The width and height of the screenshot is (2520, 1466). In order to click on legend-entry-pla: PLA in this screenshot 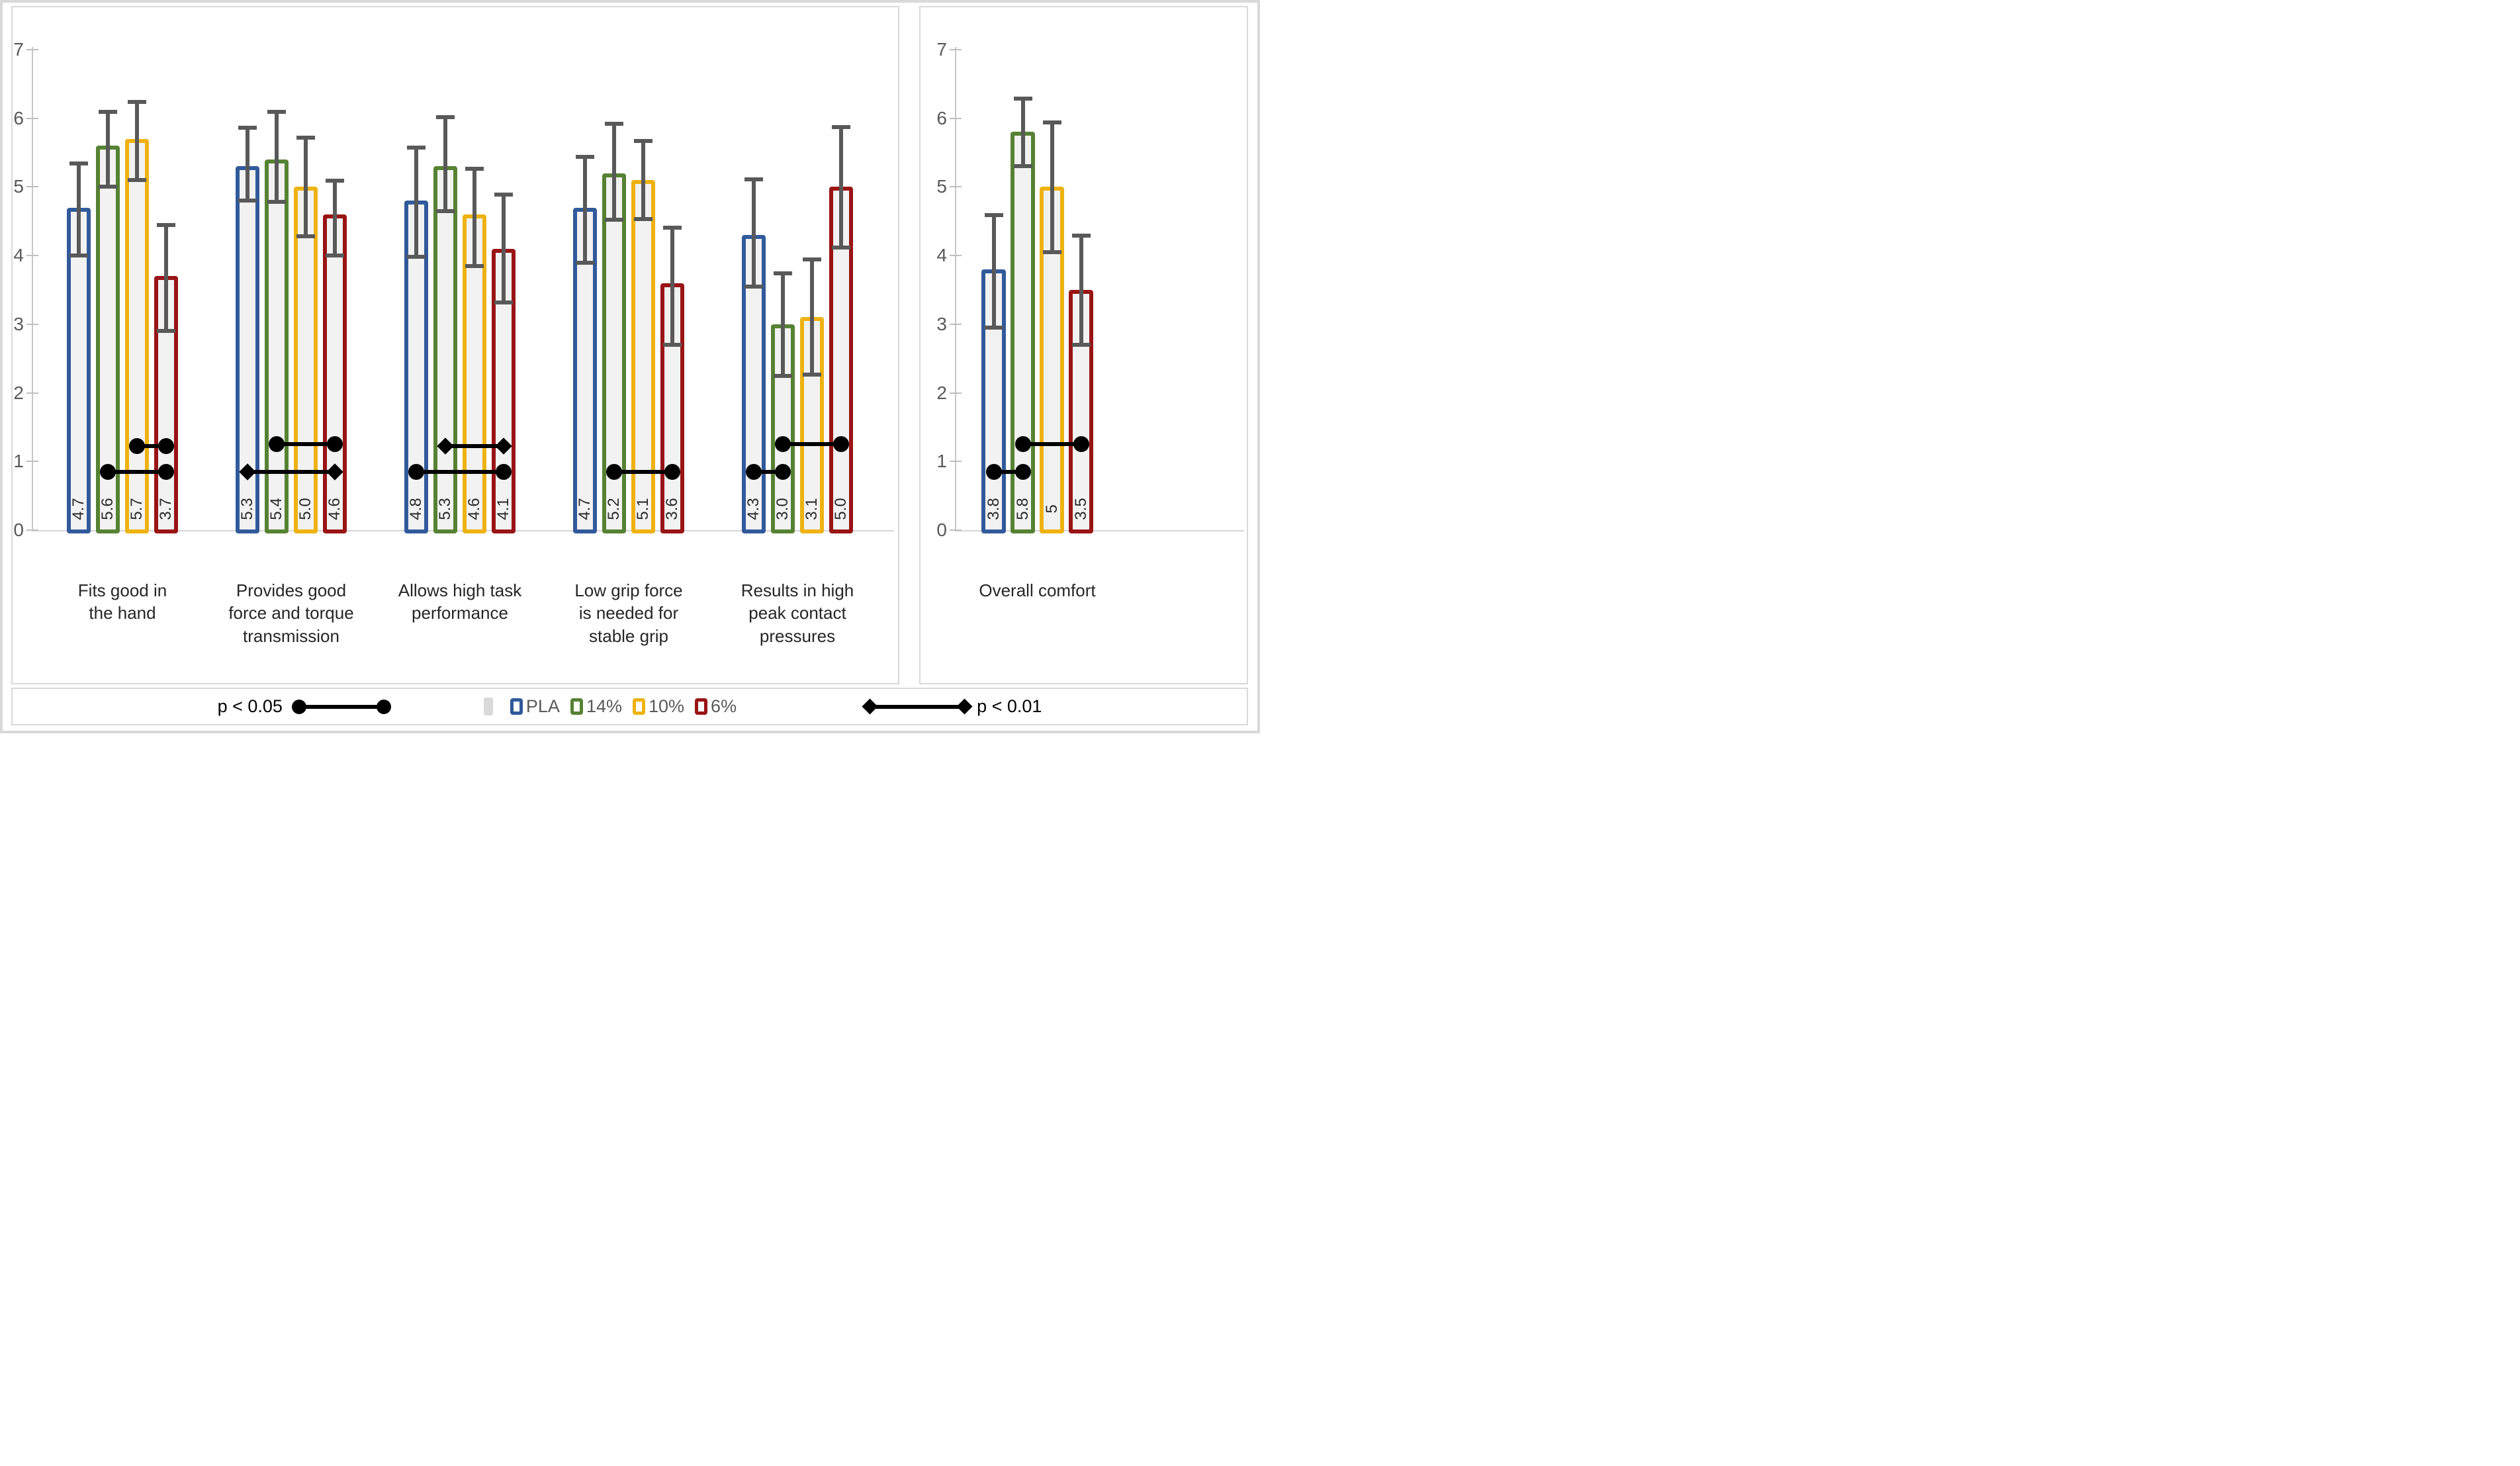, I will do `click(535, 706)`.